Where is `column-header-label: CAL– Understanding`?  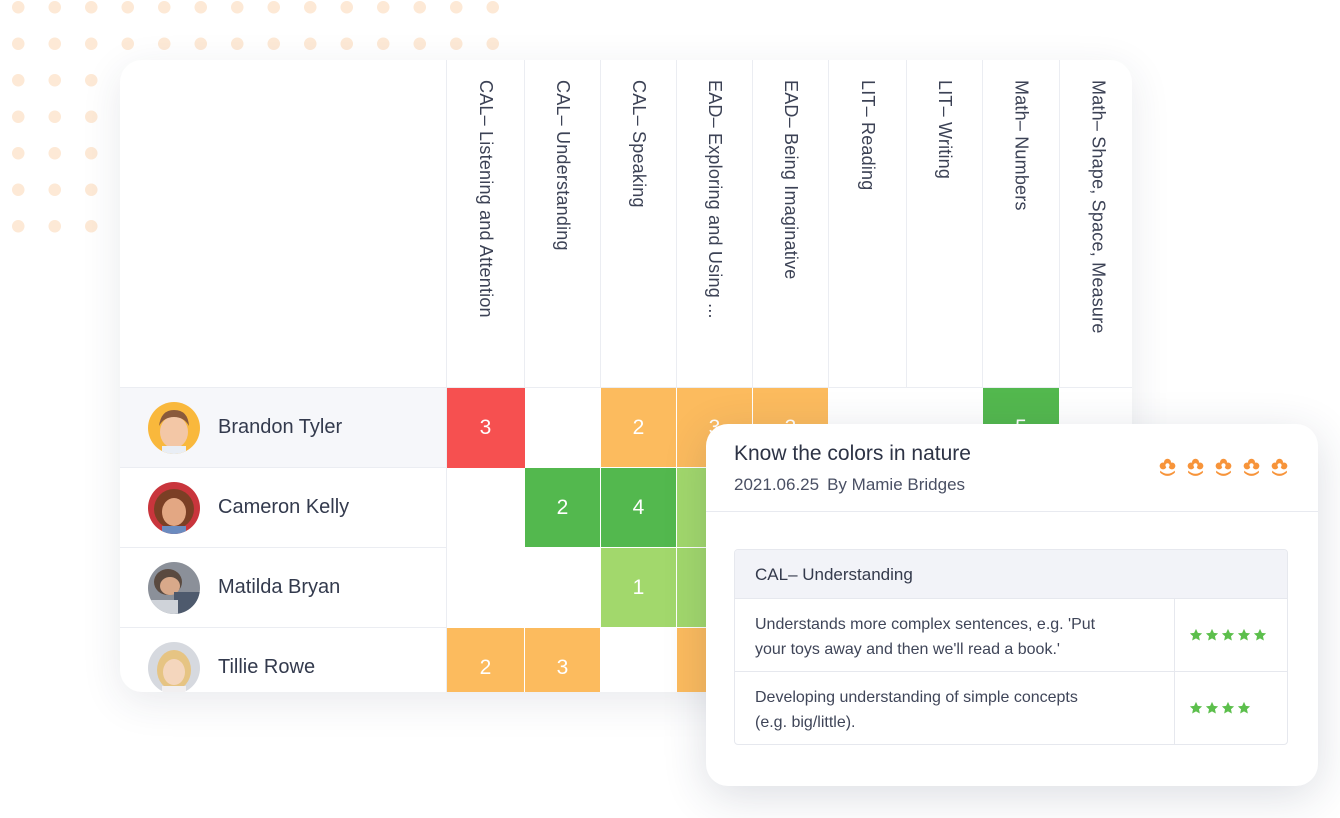 column-header-label: CAL– Understanding is located at coordinates (563, 165).